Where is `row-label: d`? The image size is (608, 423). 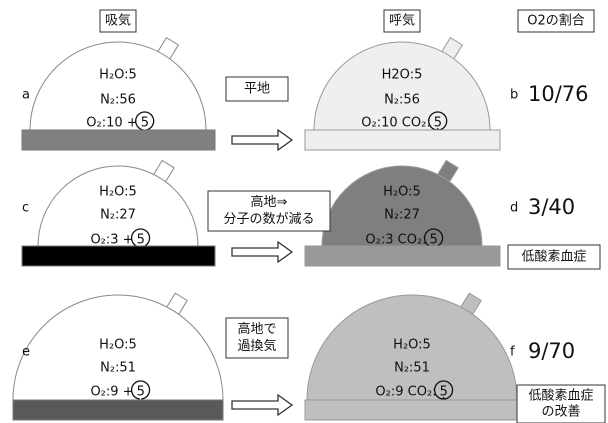
row-label: d is located at coordinates (514, 208).